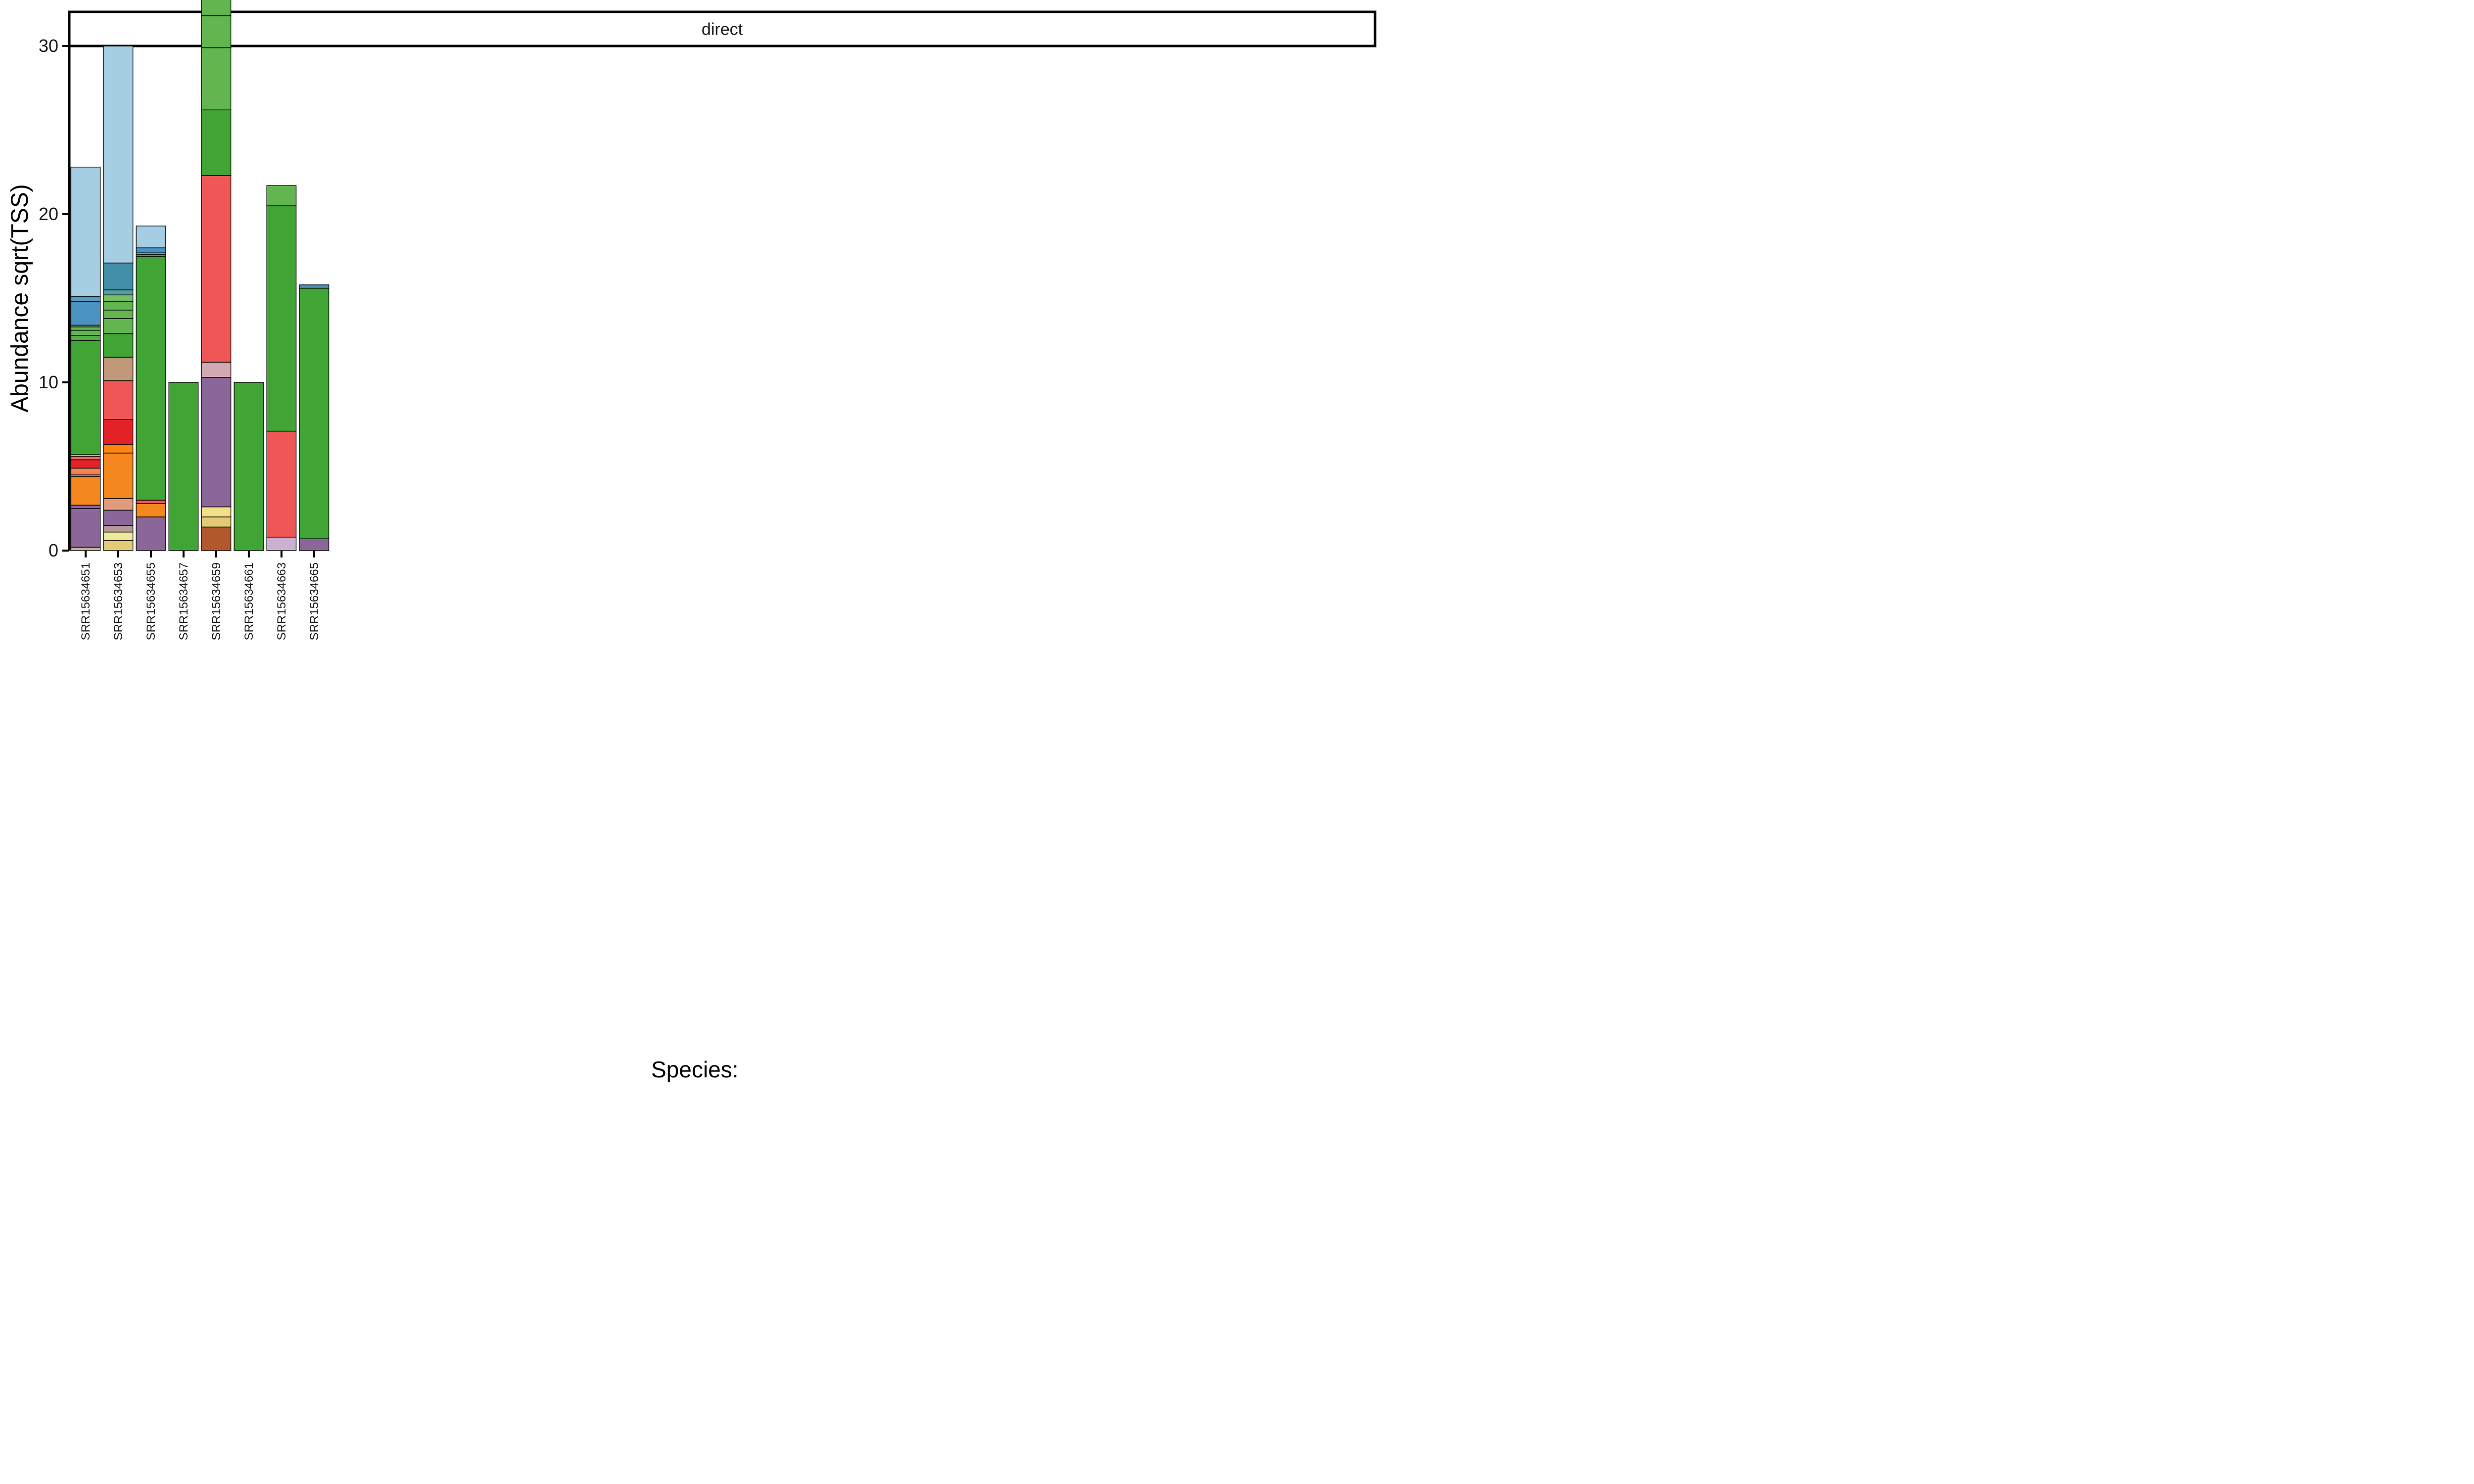  I want to click on bar-SRR15634661, so click(249, 466).